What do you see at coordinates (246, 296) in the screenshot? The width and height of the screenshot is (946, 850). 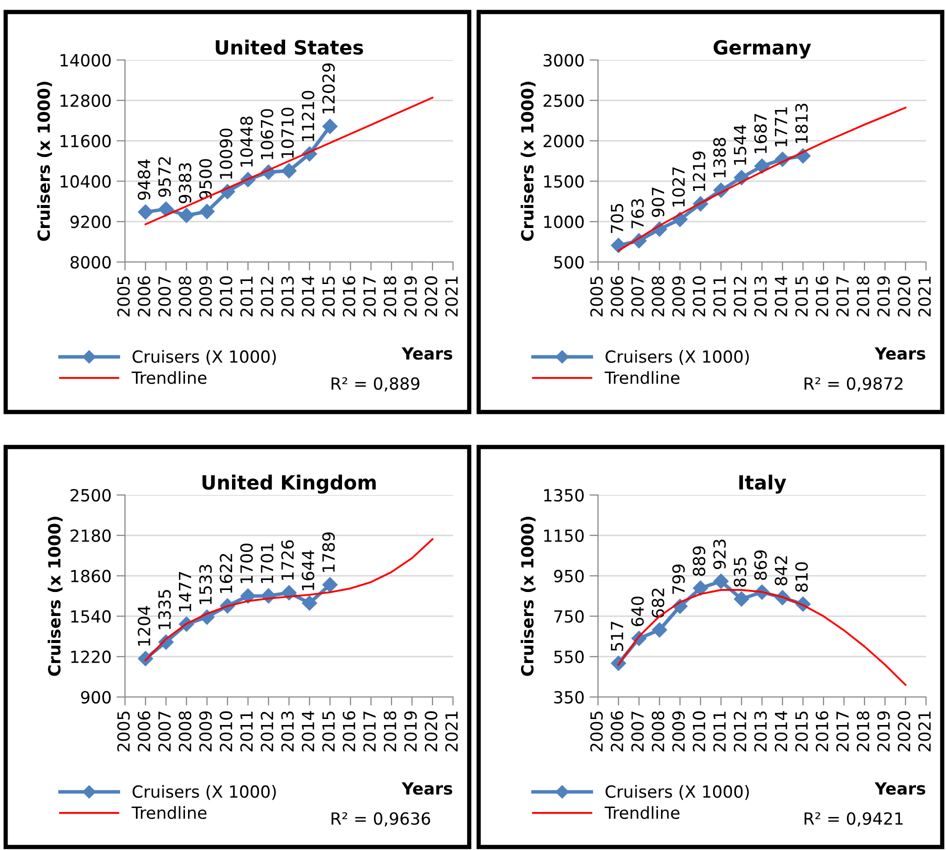 I see `x-tick-label: 2011` at bounding box center [246, 296].